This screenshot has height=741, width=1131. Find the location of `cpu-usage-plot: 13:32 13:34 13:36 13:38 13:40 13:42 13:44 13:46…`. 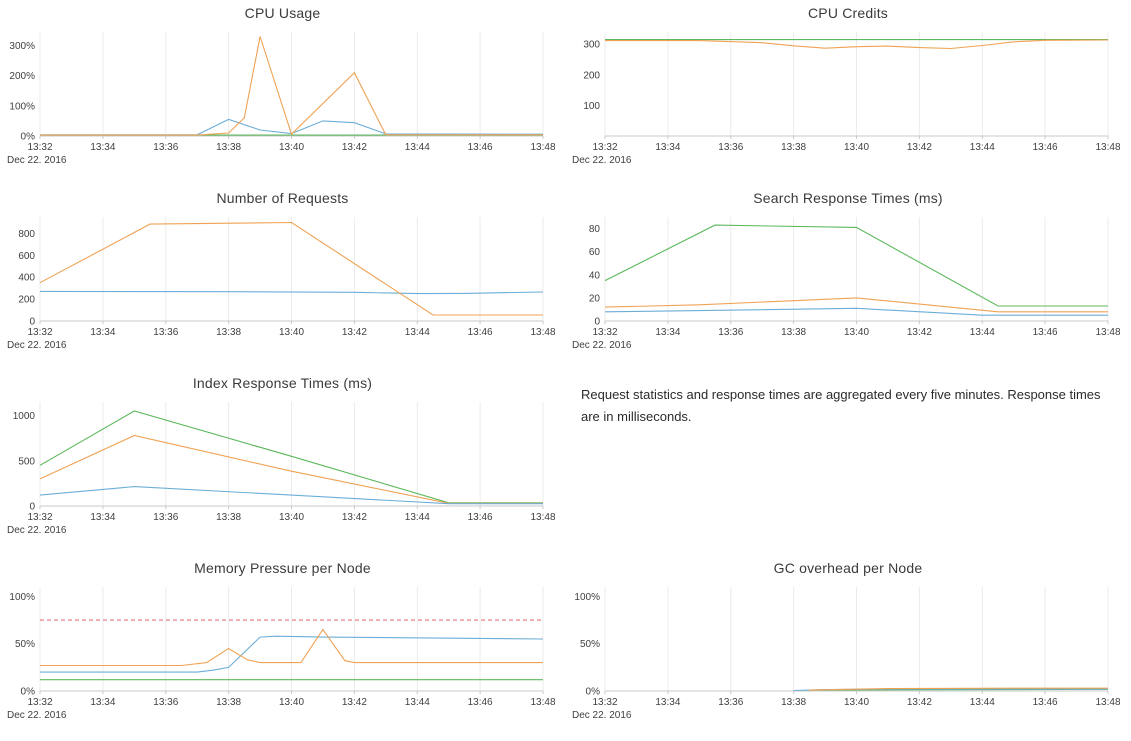

cpu-usage-plot: 13:32 13:34 13:36 13:38 13:40 13:42 13:44 13:46… is located at coordinates (281, 99).